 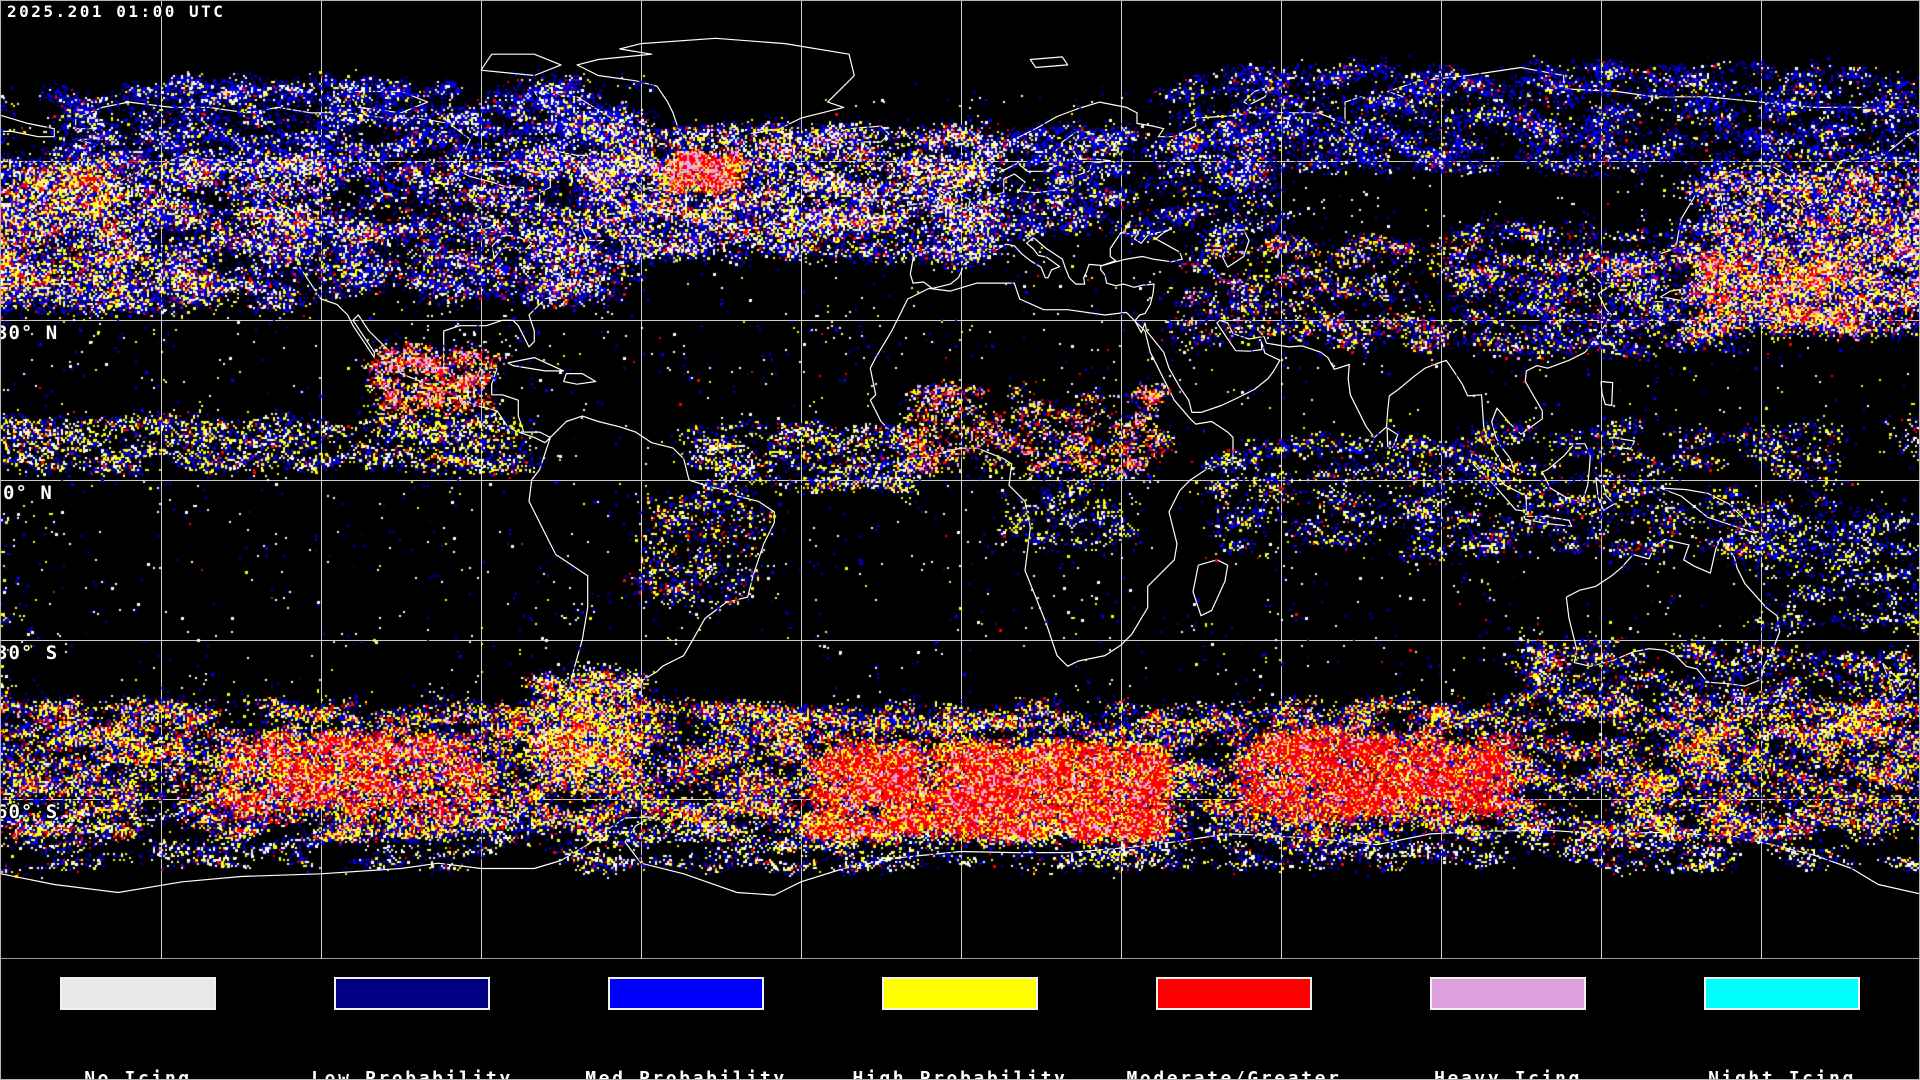 What do you see at coordinates (138, 1048) in the screenshot?
I see `legend-label-no-icing: No Icing Retrieval` at bounding box center [138, 1048].